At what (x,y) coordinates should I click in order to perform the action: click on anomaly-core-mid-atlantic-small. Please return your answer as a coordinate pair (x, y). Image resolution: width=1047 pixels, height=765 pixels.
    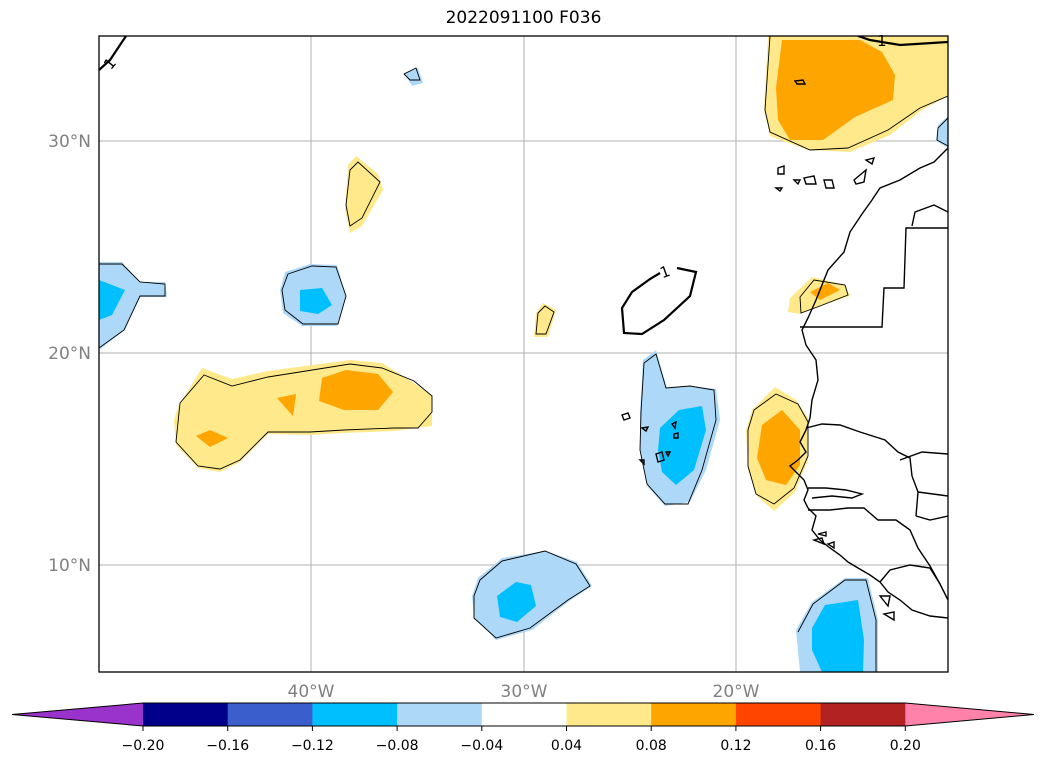
    Looking at the image, I should click on (286, 405).